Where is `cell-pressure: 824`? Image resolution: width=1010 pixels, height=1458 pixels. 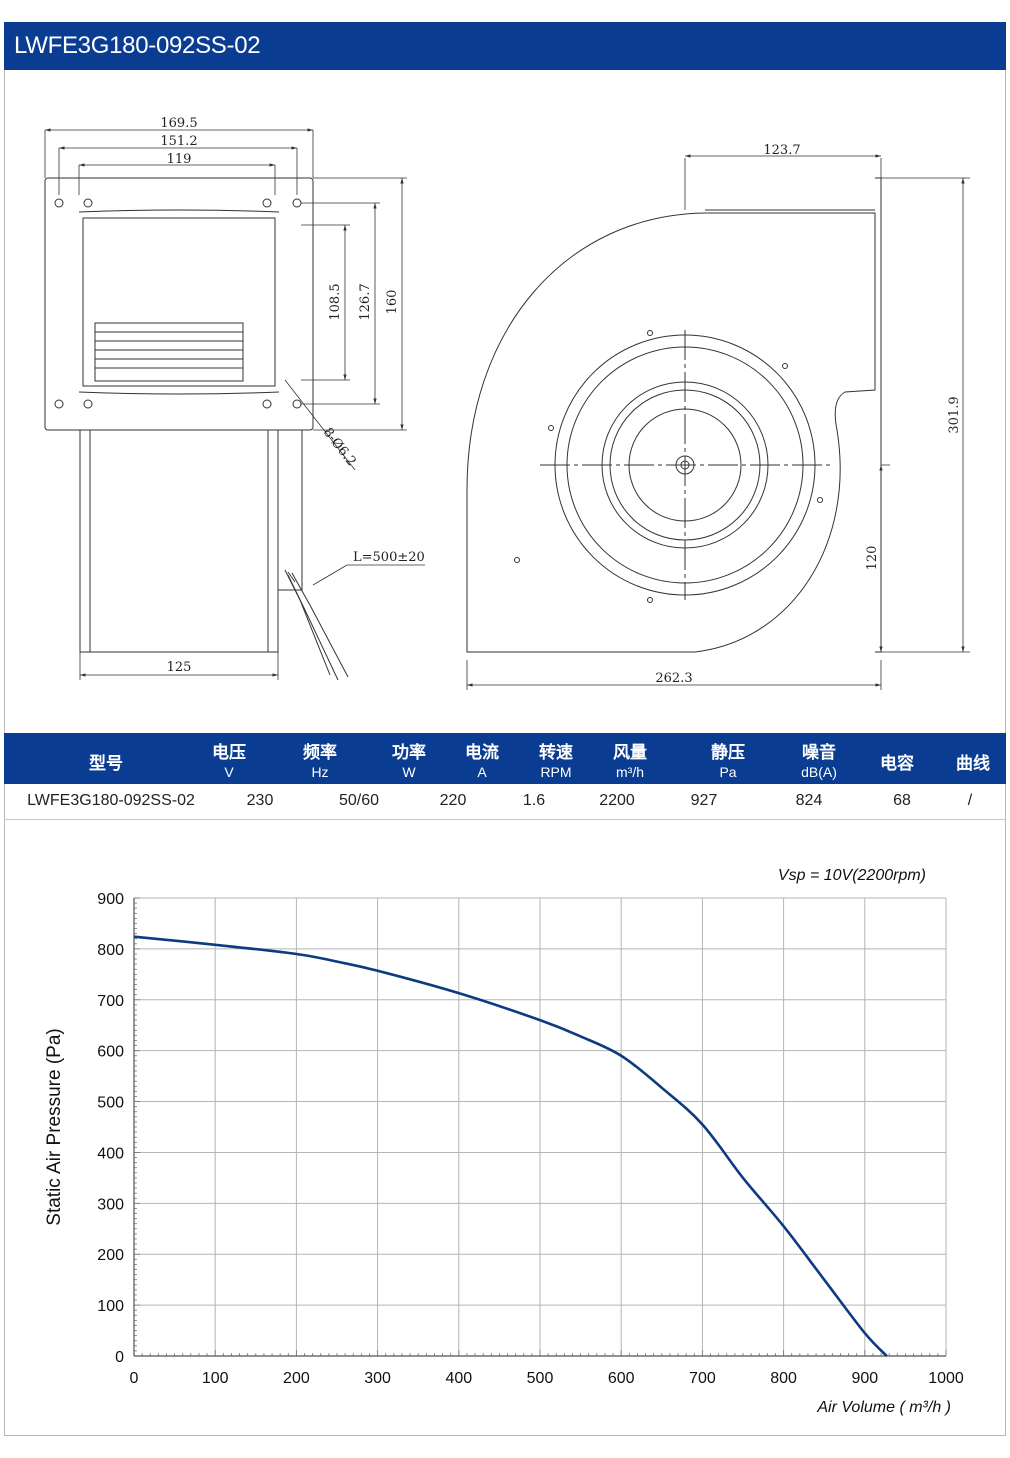 cell-pressure: 824 is located at coordinates (809, 800).